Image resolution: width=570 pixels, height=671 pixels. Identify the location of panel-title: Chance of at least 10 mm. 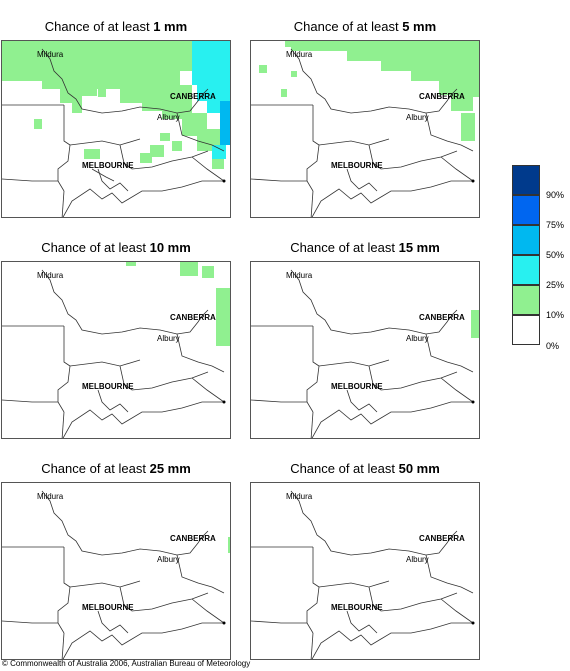
(116, 247).